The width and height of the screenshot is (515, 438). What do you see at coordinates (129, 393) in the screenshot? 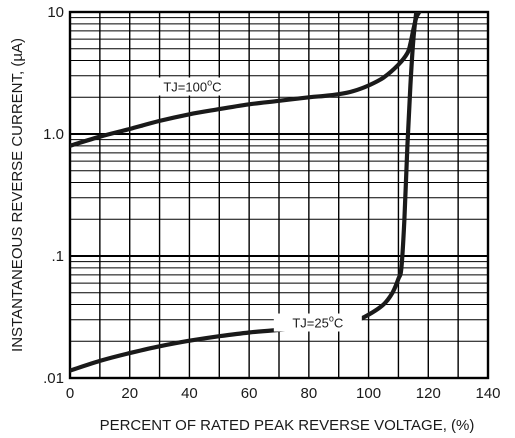
I see `x-tick-label: 20` at bounding box center [129, 393].